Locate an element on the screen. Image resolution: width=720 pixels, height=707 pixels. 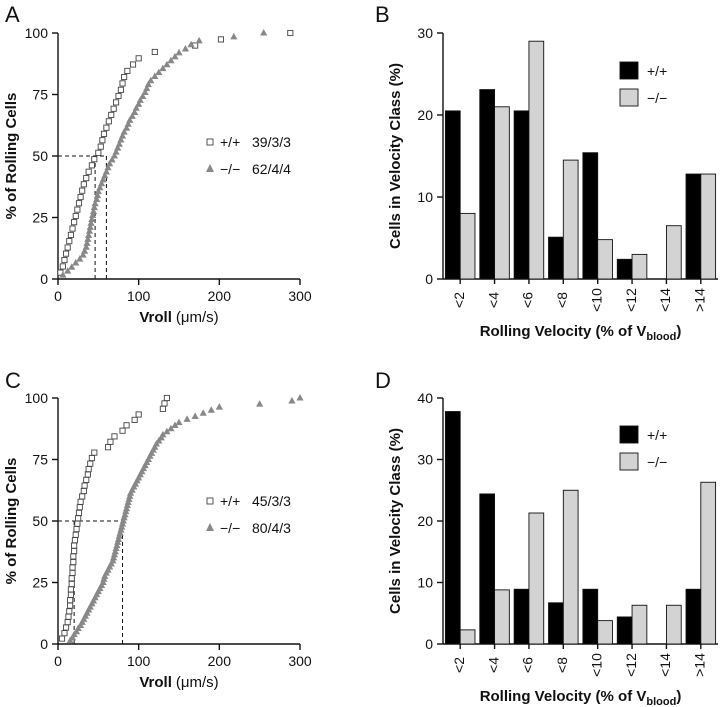
x-tick-label: 100 is located at coordinates (139, 661).